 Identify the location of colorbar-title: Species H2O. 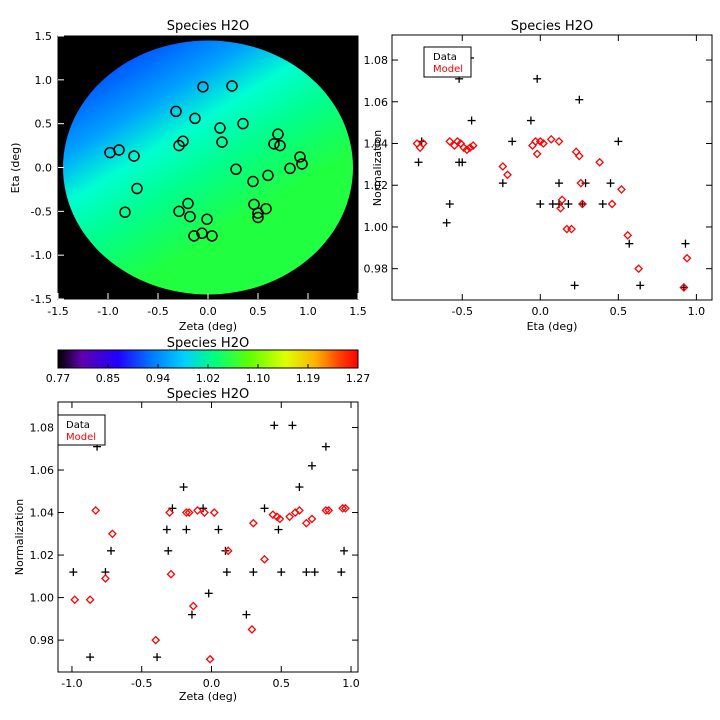
(208, 343).